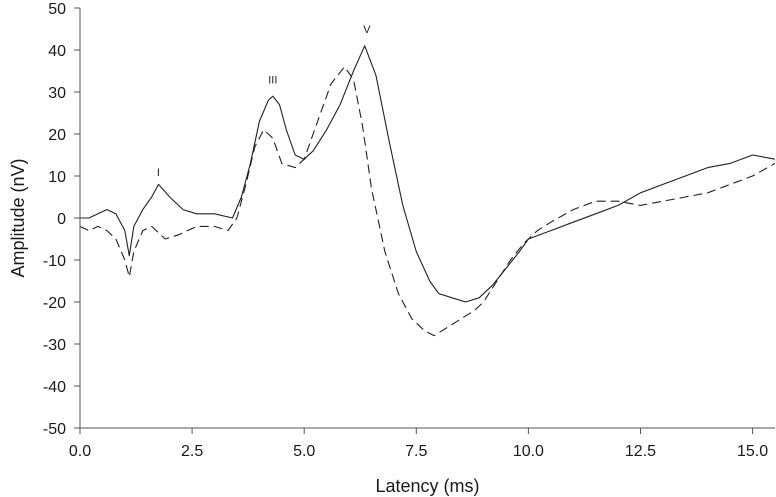 The height and width of the screenshot is (497, 776). I want to click on y-tick-label: -20, so click(54, 303).